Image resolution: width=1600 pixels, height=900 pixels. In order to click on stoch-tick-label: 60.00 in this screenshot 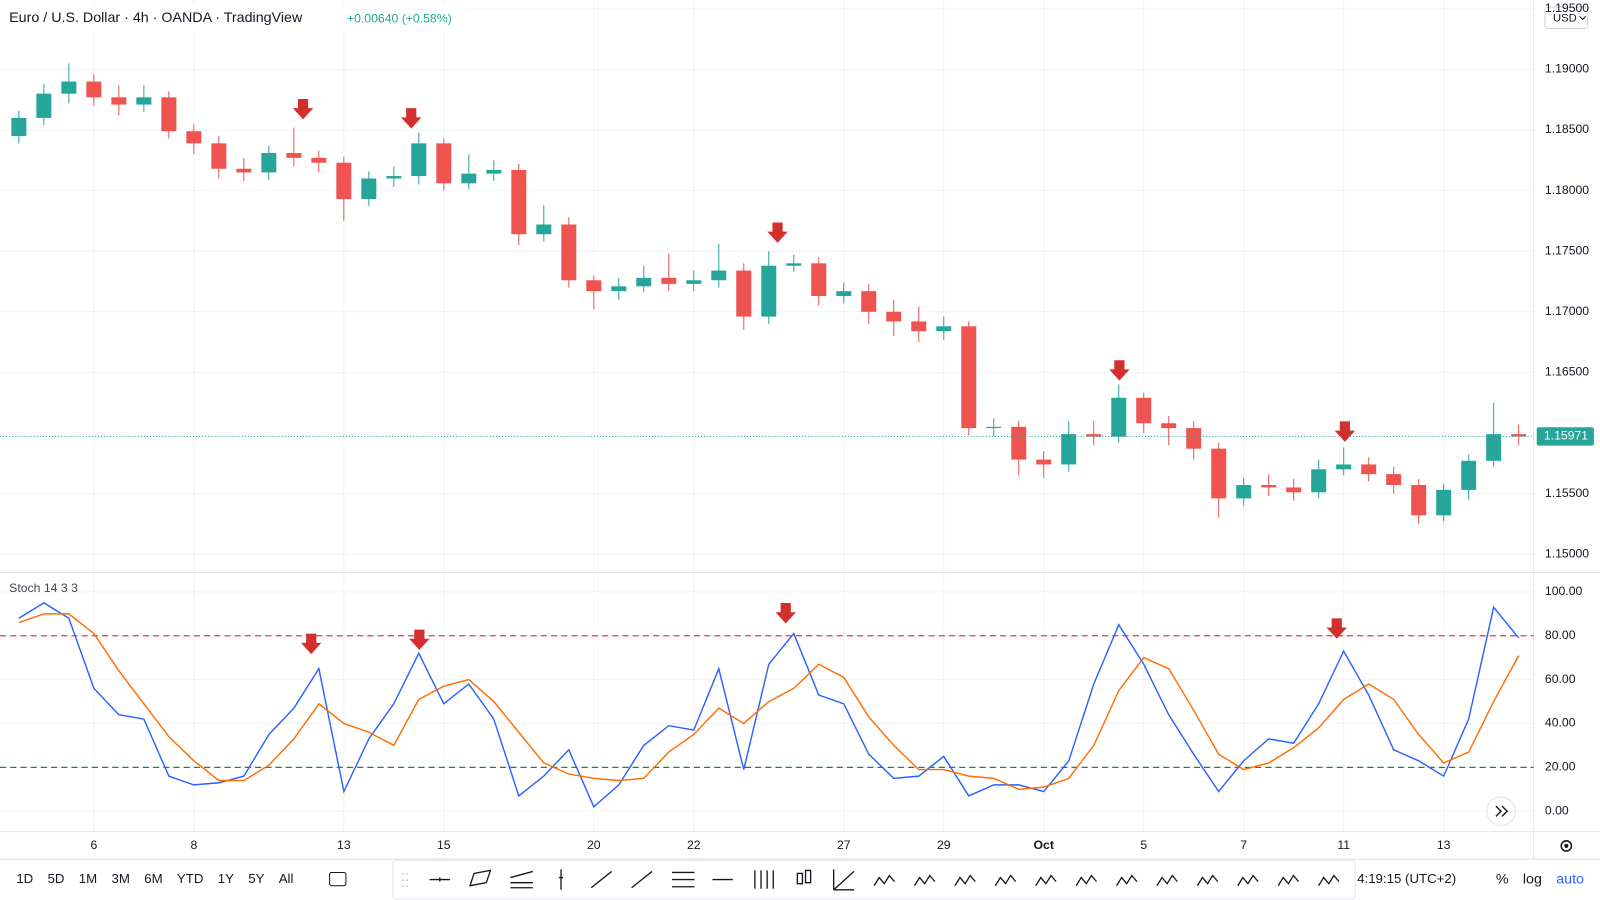, I will do `click(1560, 679)`.